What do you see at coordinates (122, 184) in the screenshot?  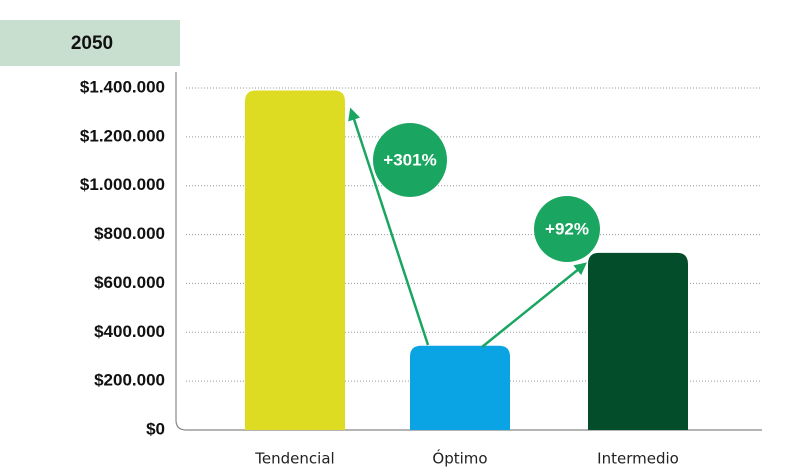 I see `y-tick-label: $1.000.000` at bounding box center [122, 184].